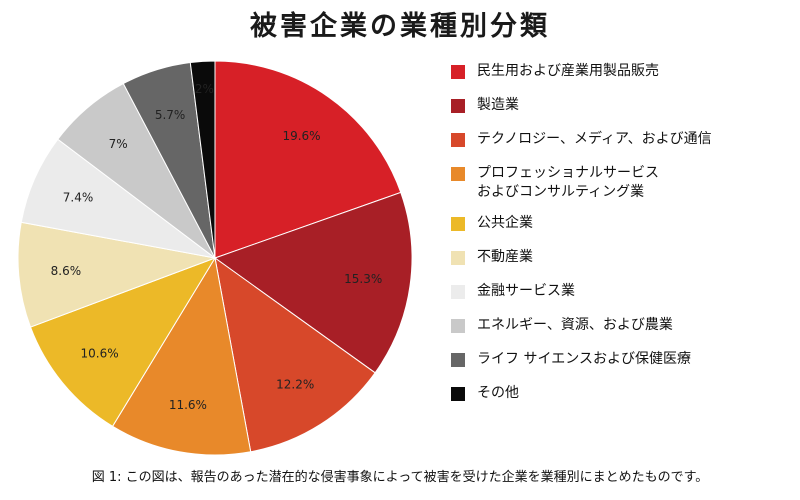 This screenshot has height=500, width=800. What do you see at coordinates (505, 257) in the screenshot?
I see `legend-label: 不動産業` at bounding box center [505, 257].